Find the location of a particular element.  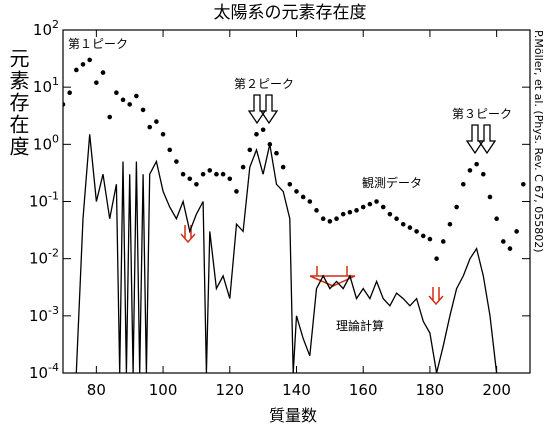

y-tick-exponent: -4 is located at coordinates (53, 367).